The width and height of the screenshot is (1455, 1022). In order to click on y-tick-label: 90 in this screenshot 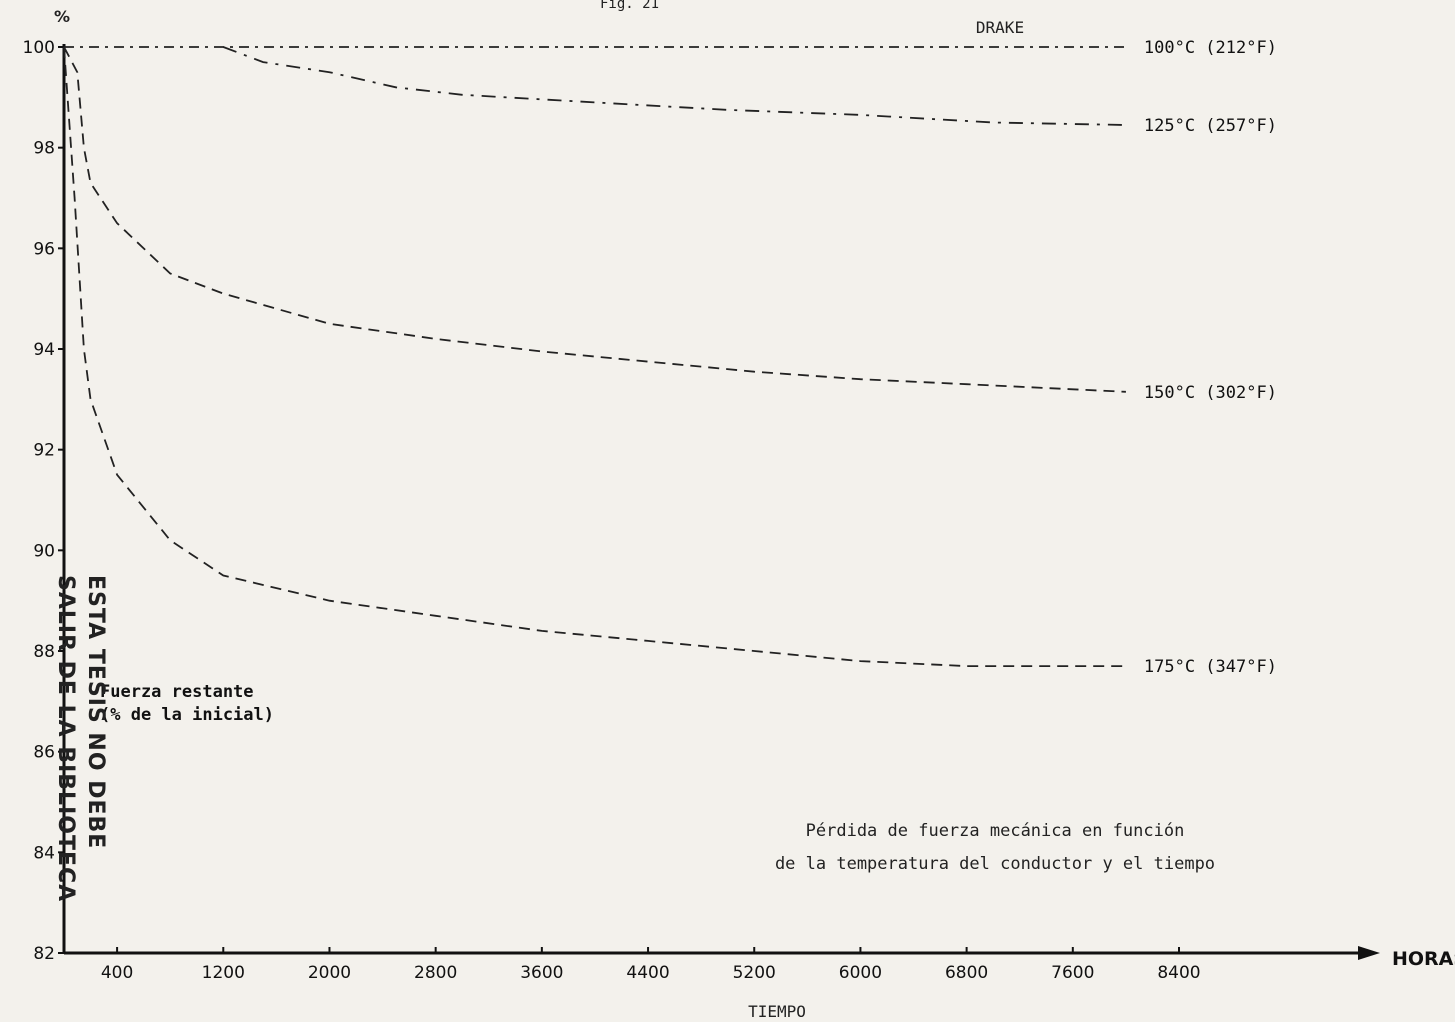, I will do `click(44, 551)`.